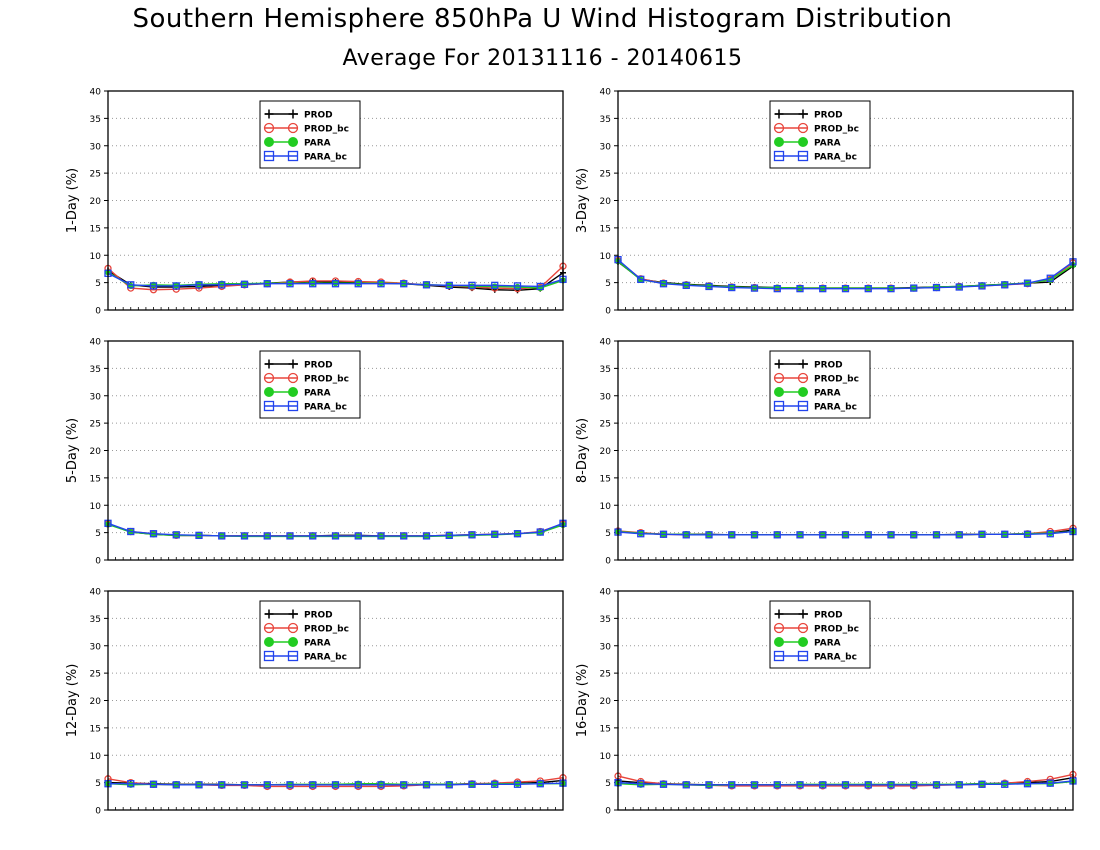 The image size is (1100, 850). I want to click on legend-label: PROD_bc, so click(326, 630).